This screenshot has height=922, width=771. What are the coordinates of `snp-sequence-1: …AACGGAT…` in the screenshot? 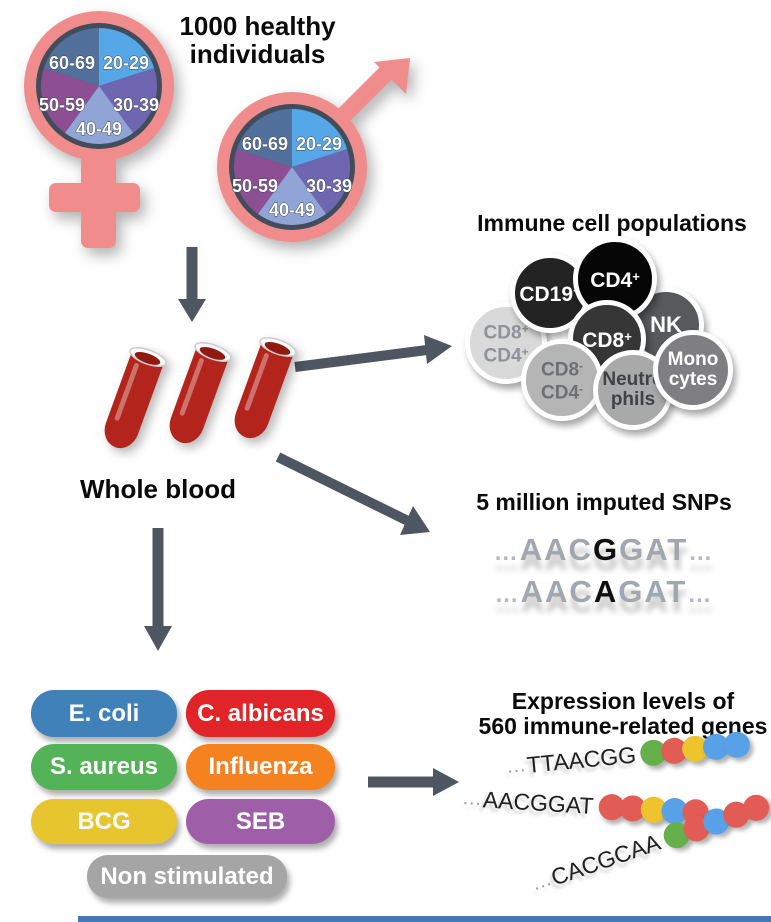 It's located at (604, 549).